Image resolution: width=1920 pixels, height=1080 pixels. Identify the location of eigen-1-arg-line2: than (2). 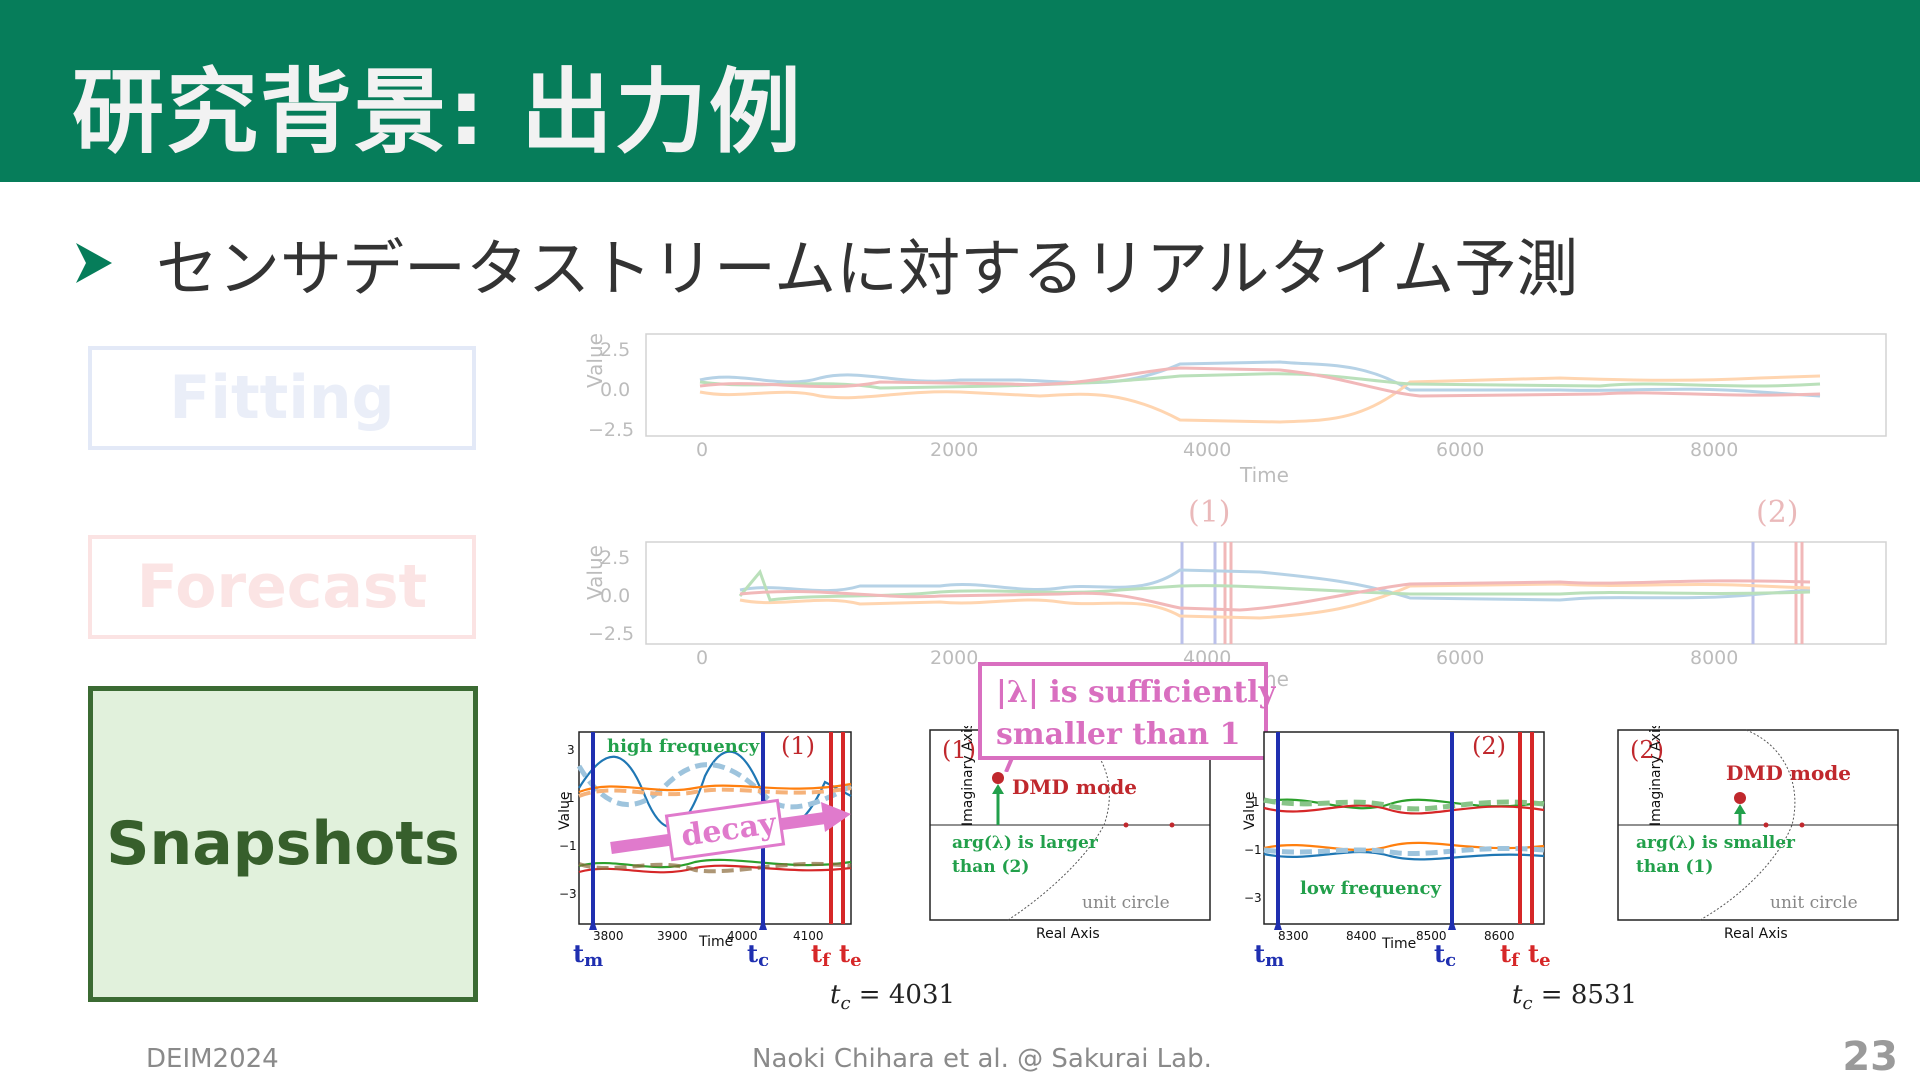
(990, 867).